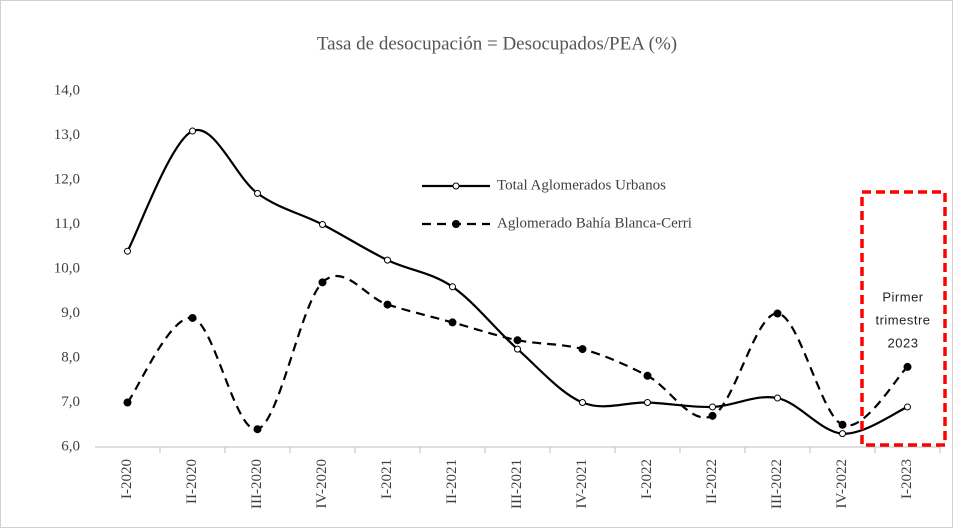 Image resolution: width=953 pixels, height=528 pixels. Describe the element at coordinates (67, 224) in the screenshot. I see `y-tick-label: 11,0` at that location.